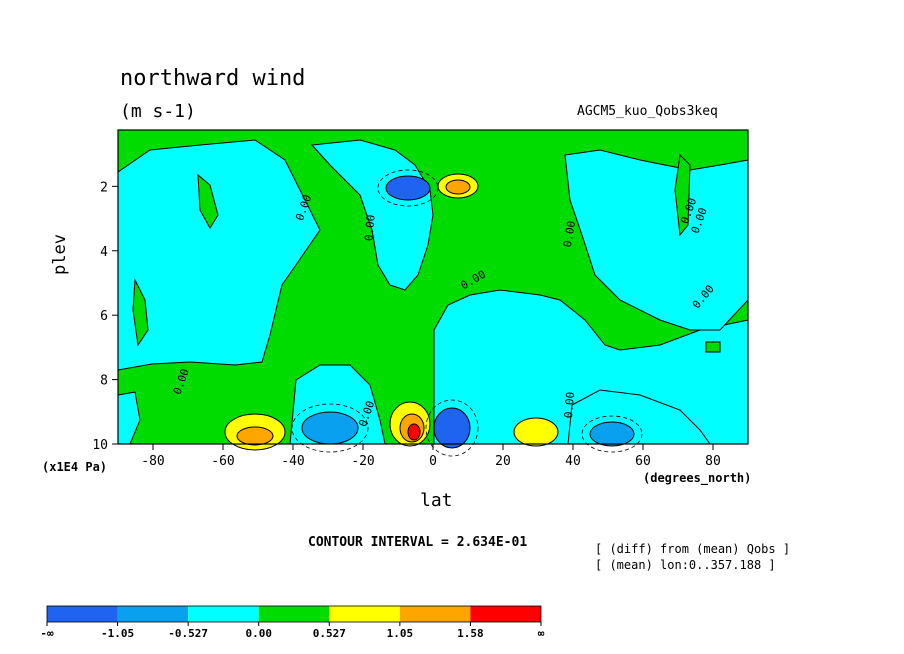 The image size is (904, 654). What do you see at coordinates (418, 542) in the screenshot?
I see `contour-interval: CONTOUR INTERVAL = 2.634E-01` at bounding box center [418, 542].